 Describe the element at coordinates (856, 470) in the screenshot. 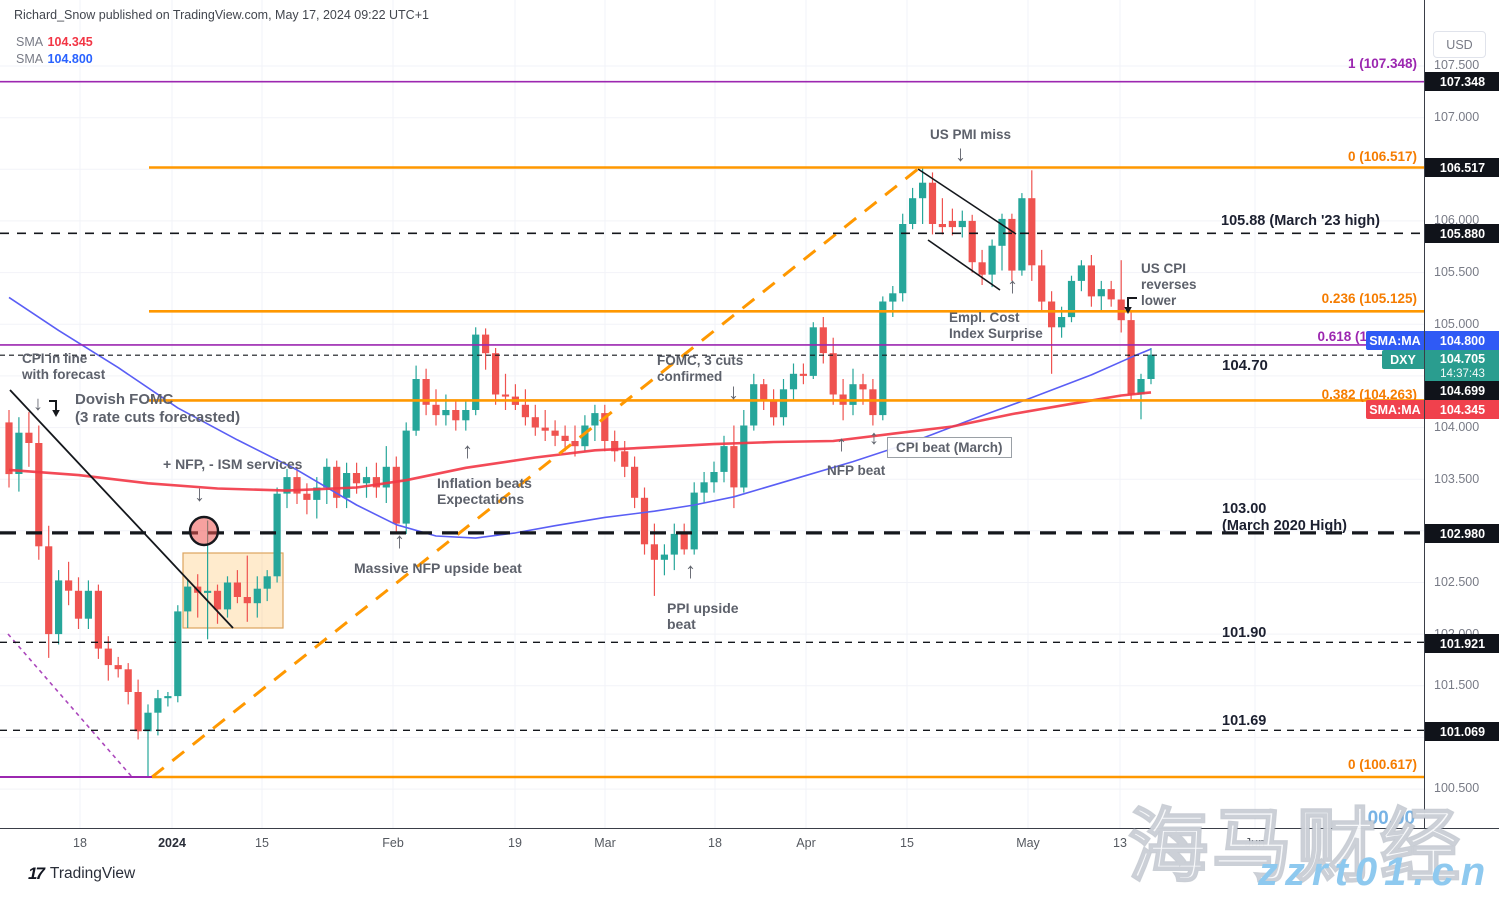

I see `annotation-nfp-beat: NFP beat` at that location.